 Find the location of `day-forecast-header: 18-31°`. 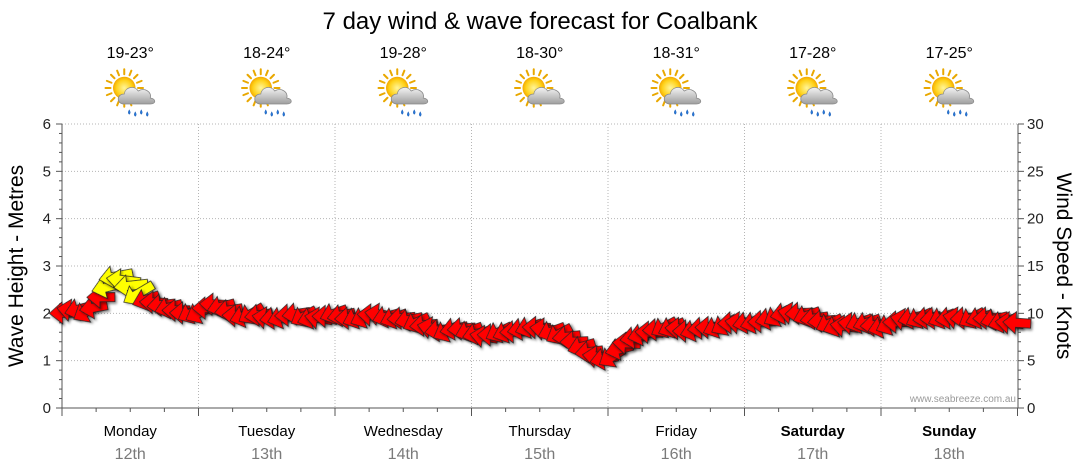

day-forecast-header: 18-31° is located at coordinates (676, 81).